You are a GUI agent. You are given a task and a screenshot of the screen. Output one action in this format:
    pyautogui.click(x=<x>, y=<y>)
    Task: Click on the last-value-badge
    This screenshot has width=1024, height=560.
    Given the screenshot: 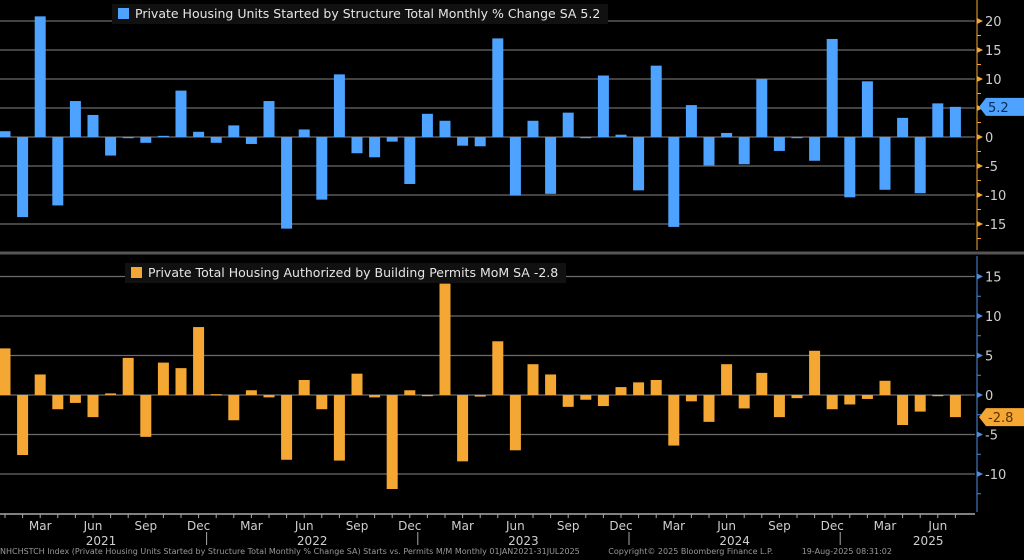 What is the action you would take?
    pyautogui.click(x=1001, y=106)
    